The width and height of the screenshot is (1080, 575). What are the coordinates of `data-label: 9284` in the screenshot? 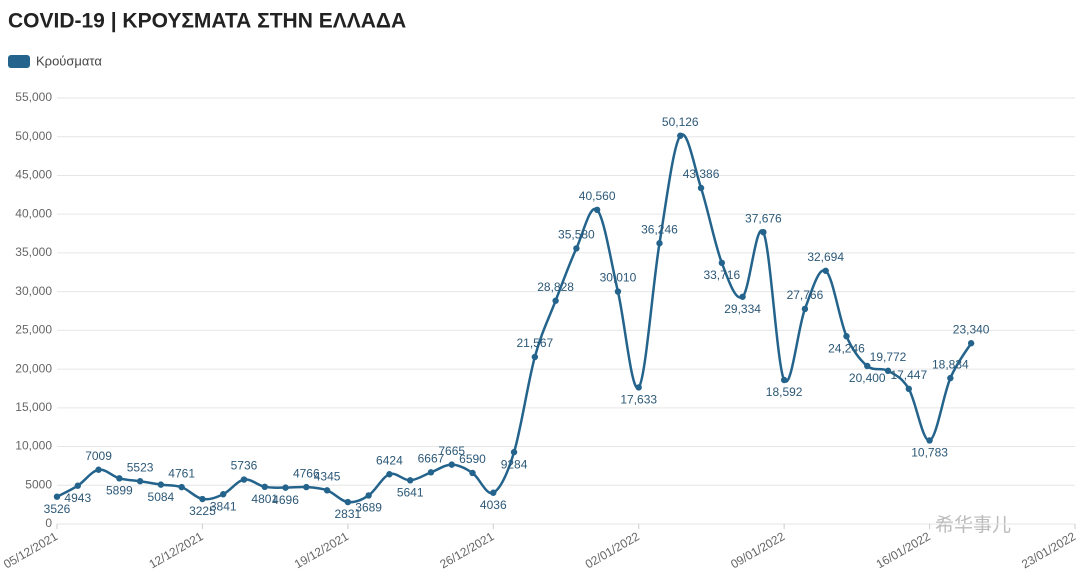 It's located at (514, 464).